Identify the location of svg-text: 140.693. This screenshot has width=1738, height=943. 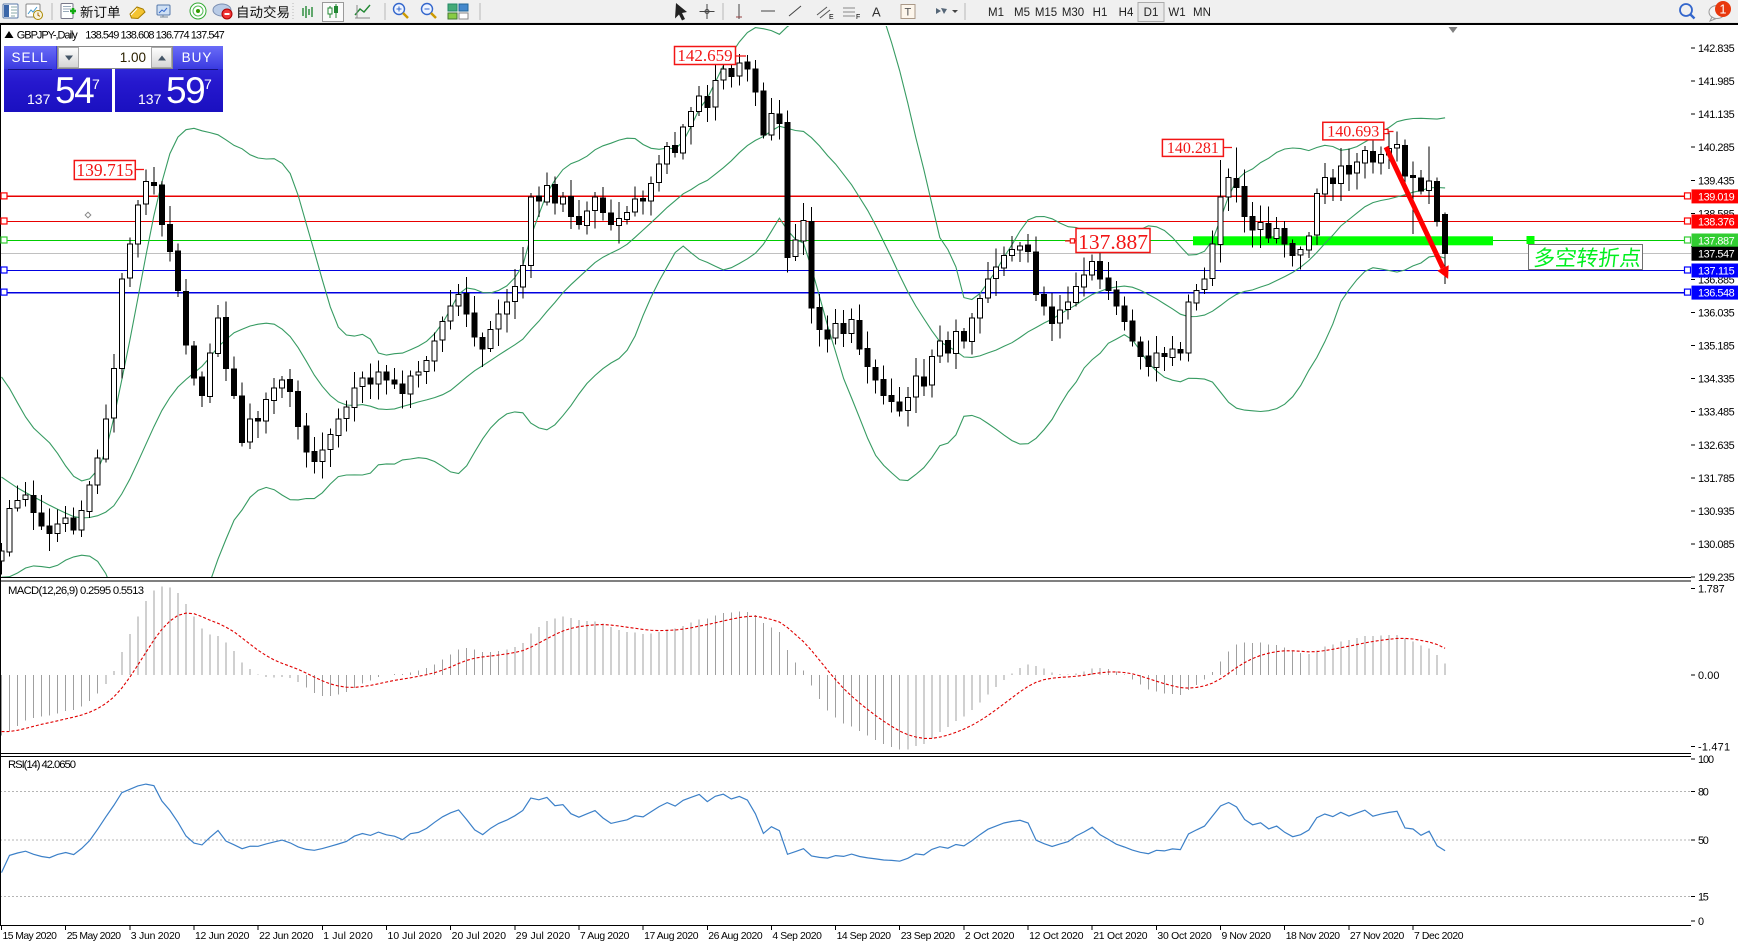
(1353, 131).